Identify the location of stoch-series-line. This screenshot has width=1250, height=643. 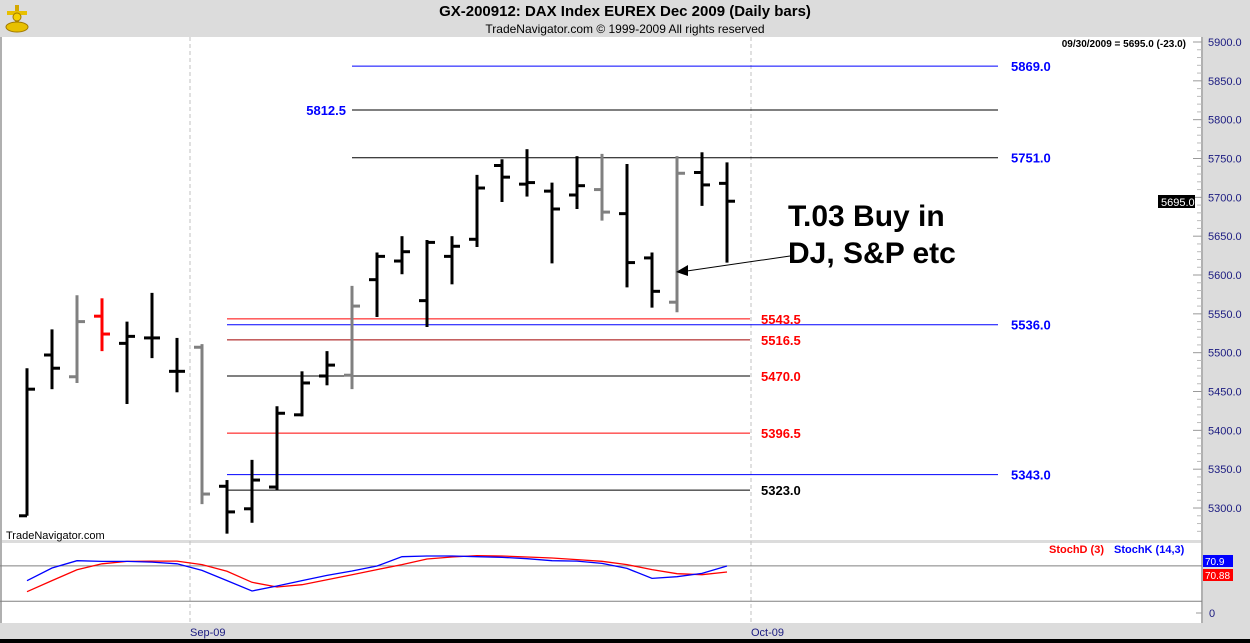
(377, 573).